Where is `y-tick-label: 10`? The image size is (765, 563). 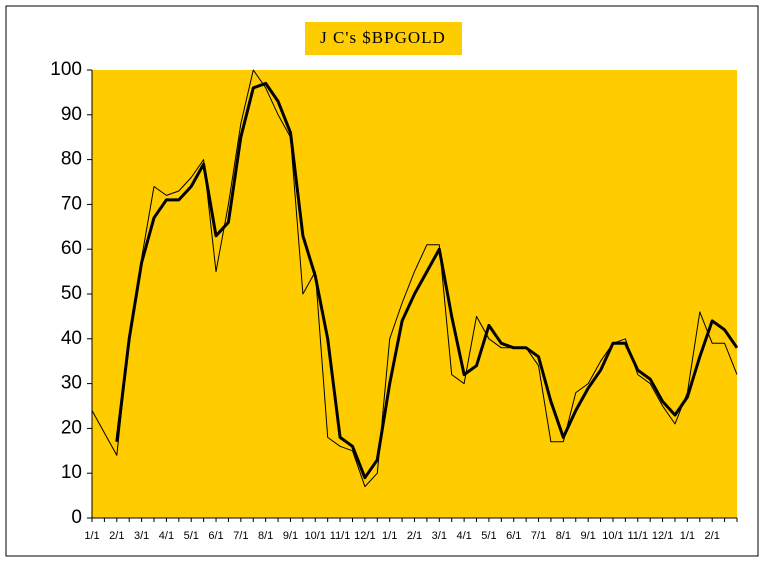 y-tick-label: 10 is located at coordinates (71, 472).